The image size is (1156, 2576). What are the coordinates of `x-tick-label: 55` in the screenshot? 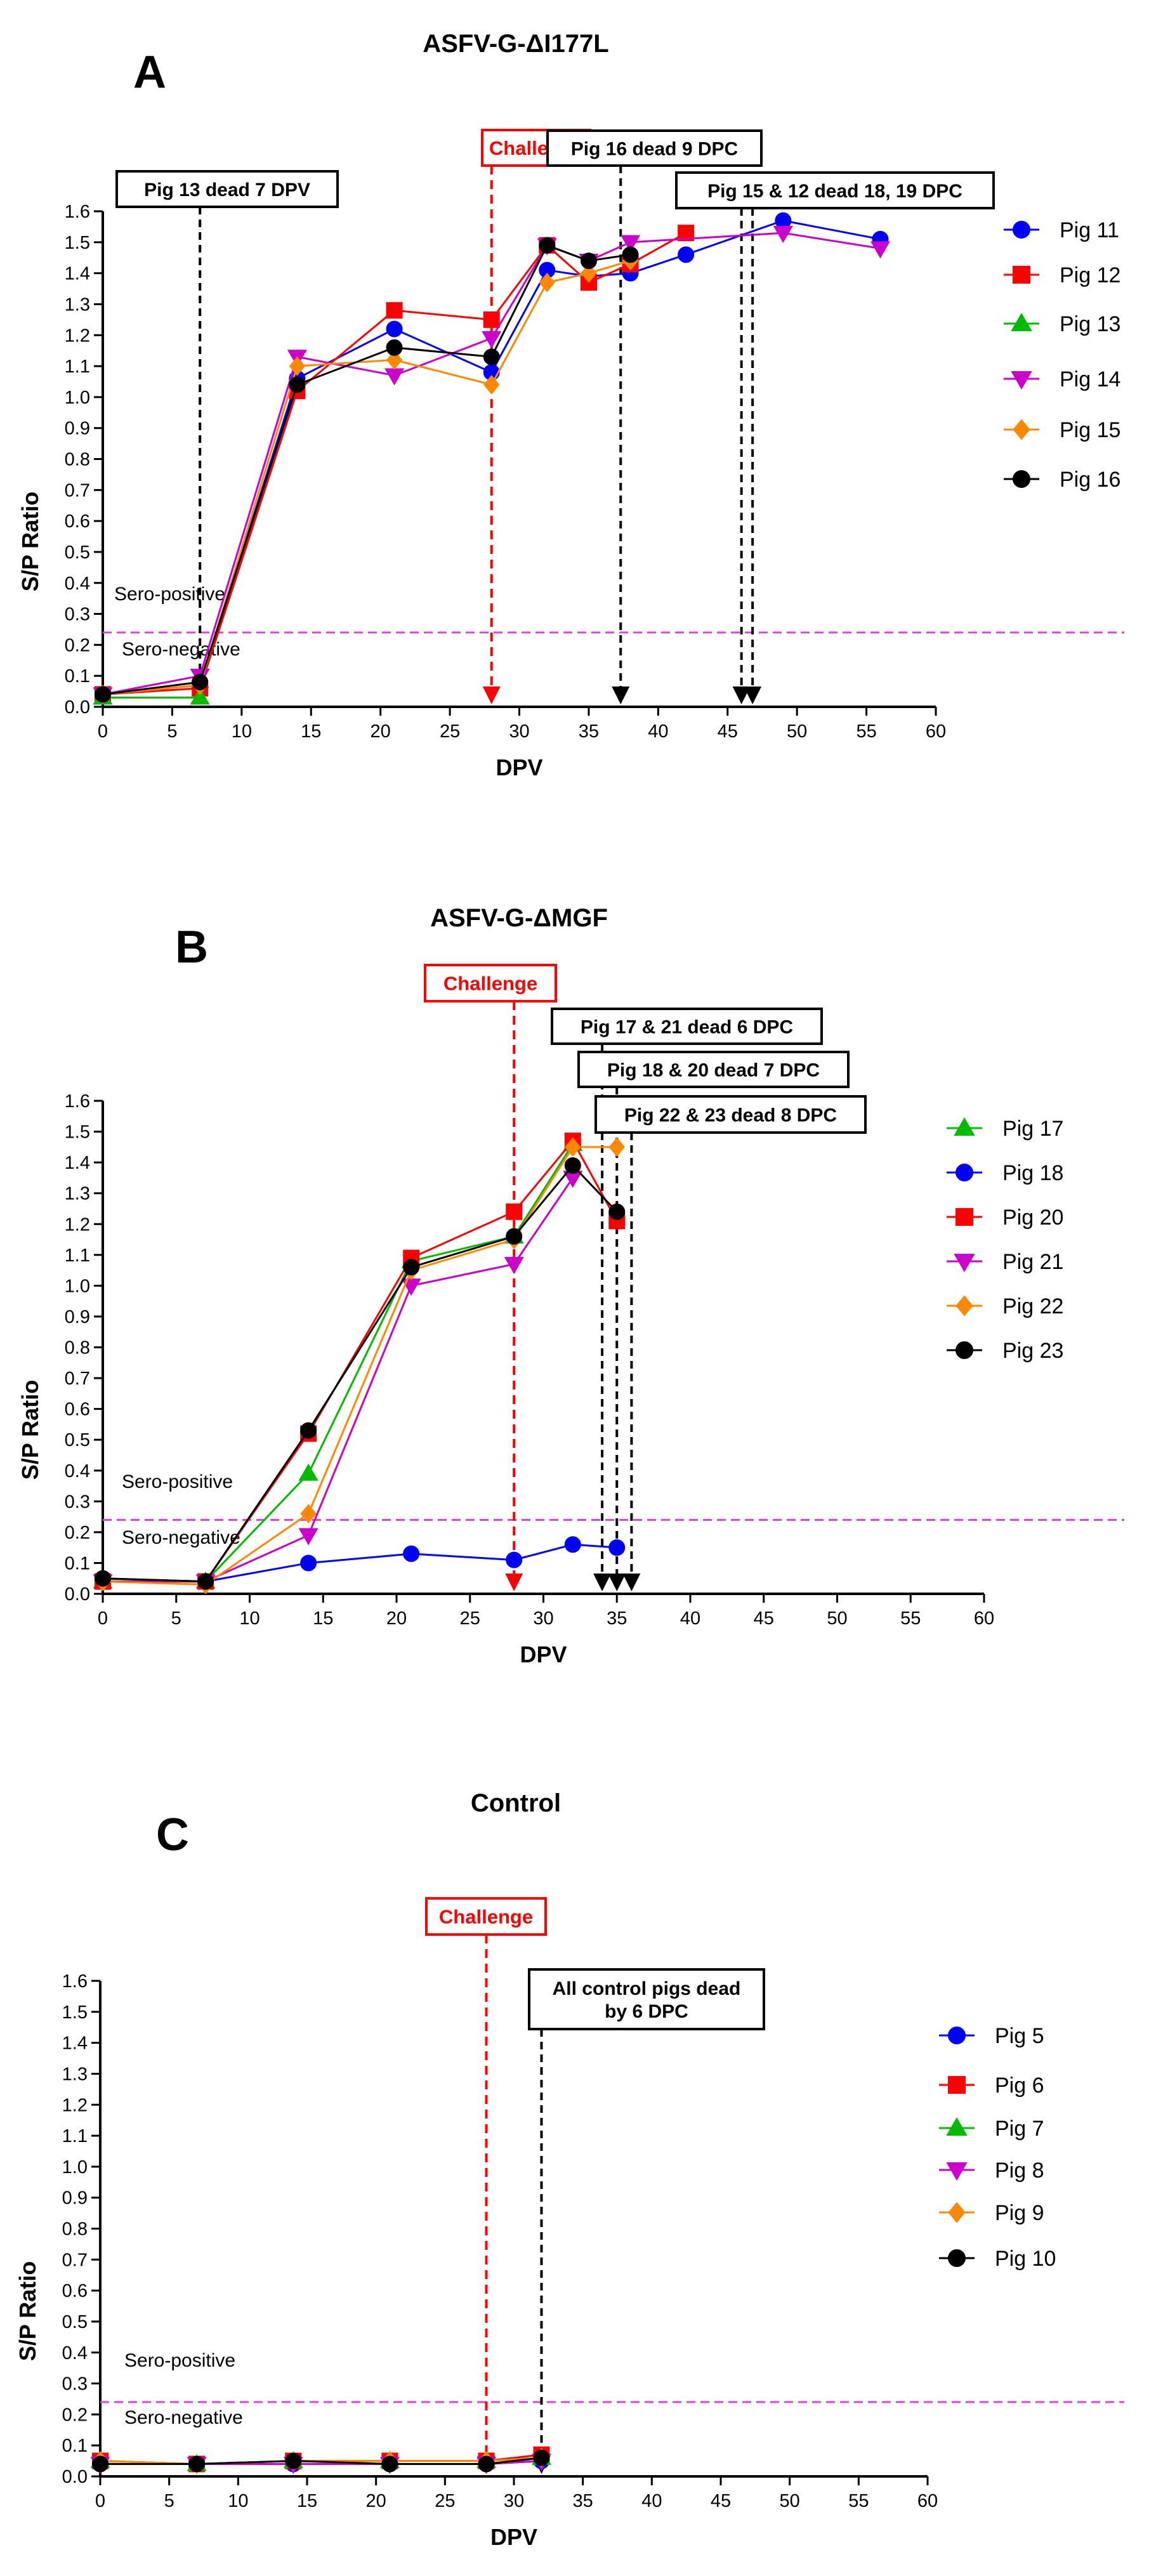 It's located at (911, 1618).